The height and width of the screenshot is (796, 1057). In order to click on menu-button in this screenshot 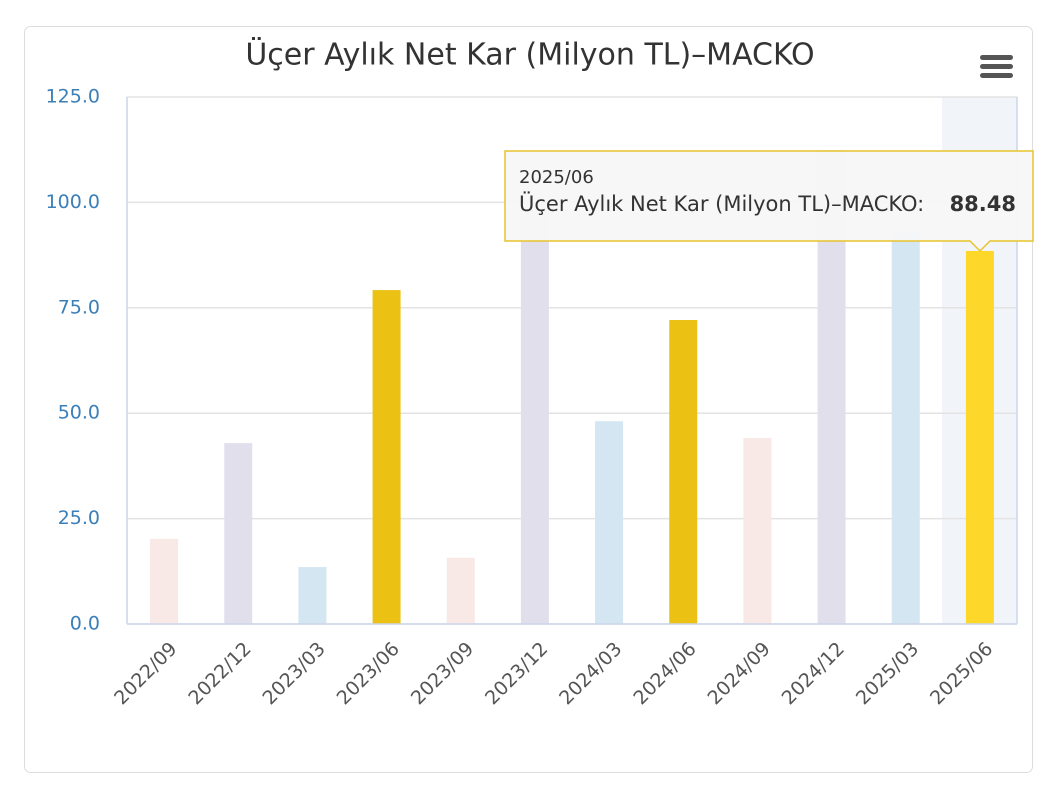, I will do `click(996, 66)`.